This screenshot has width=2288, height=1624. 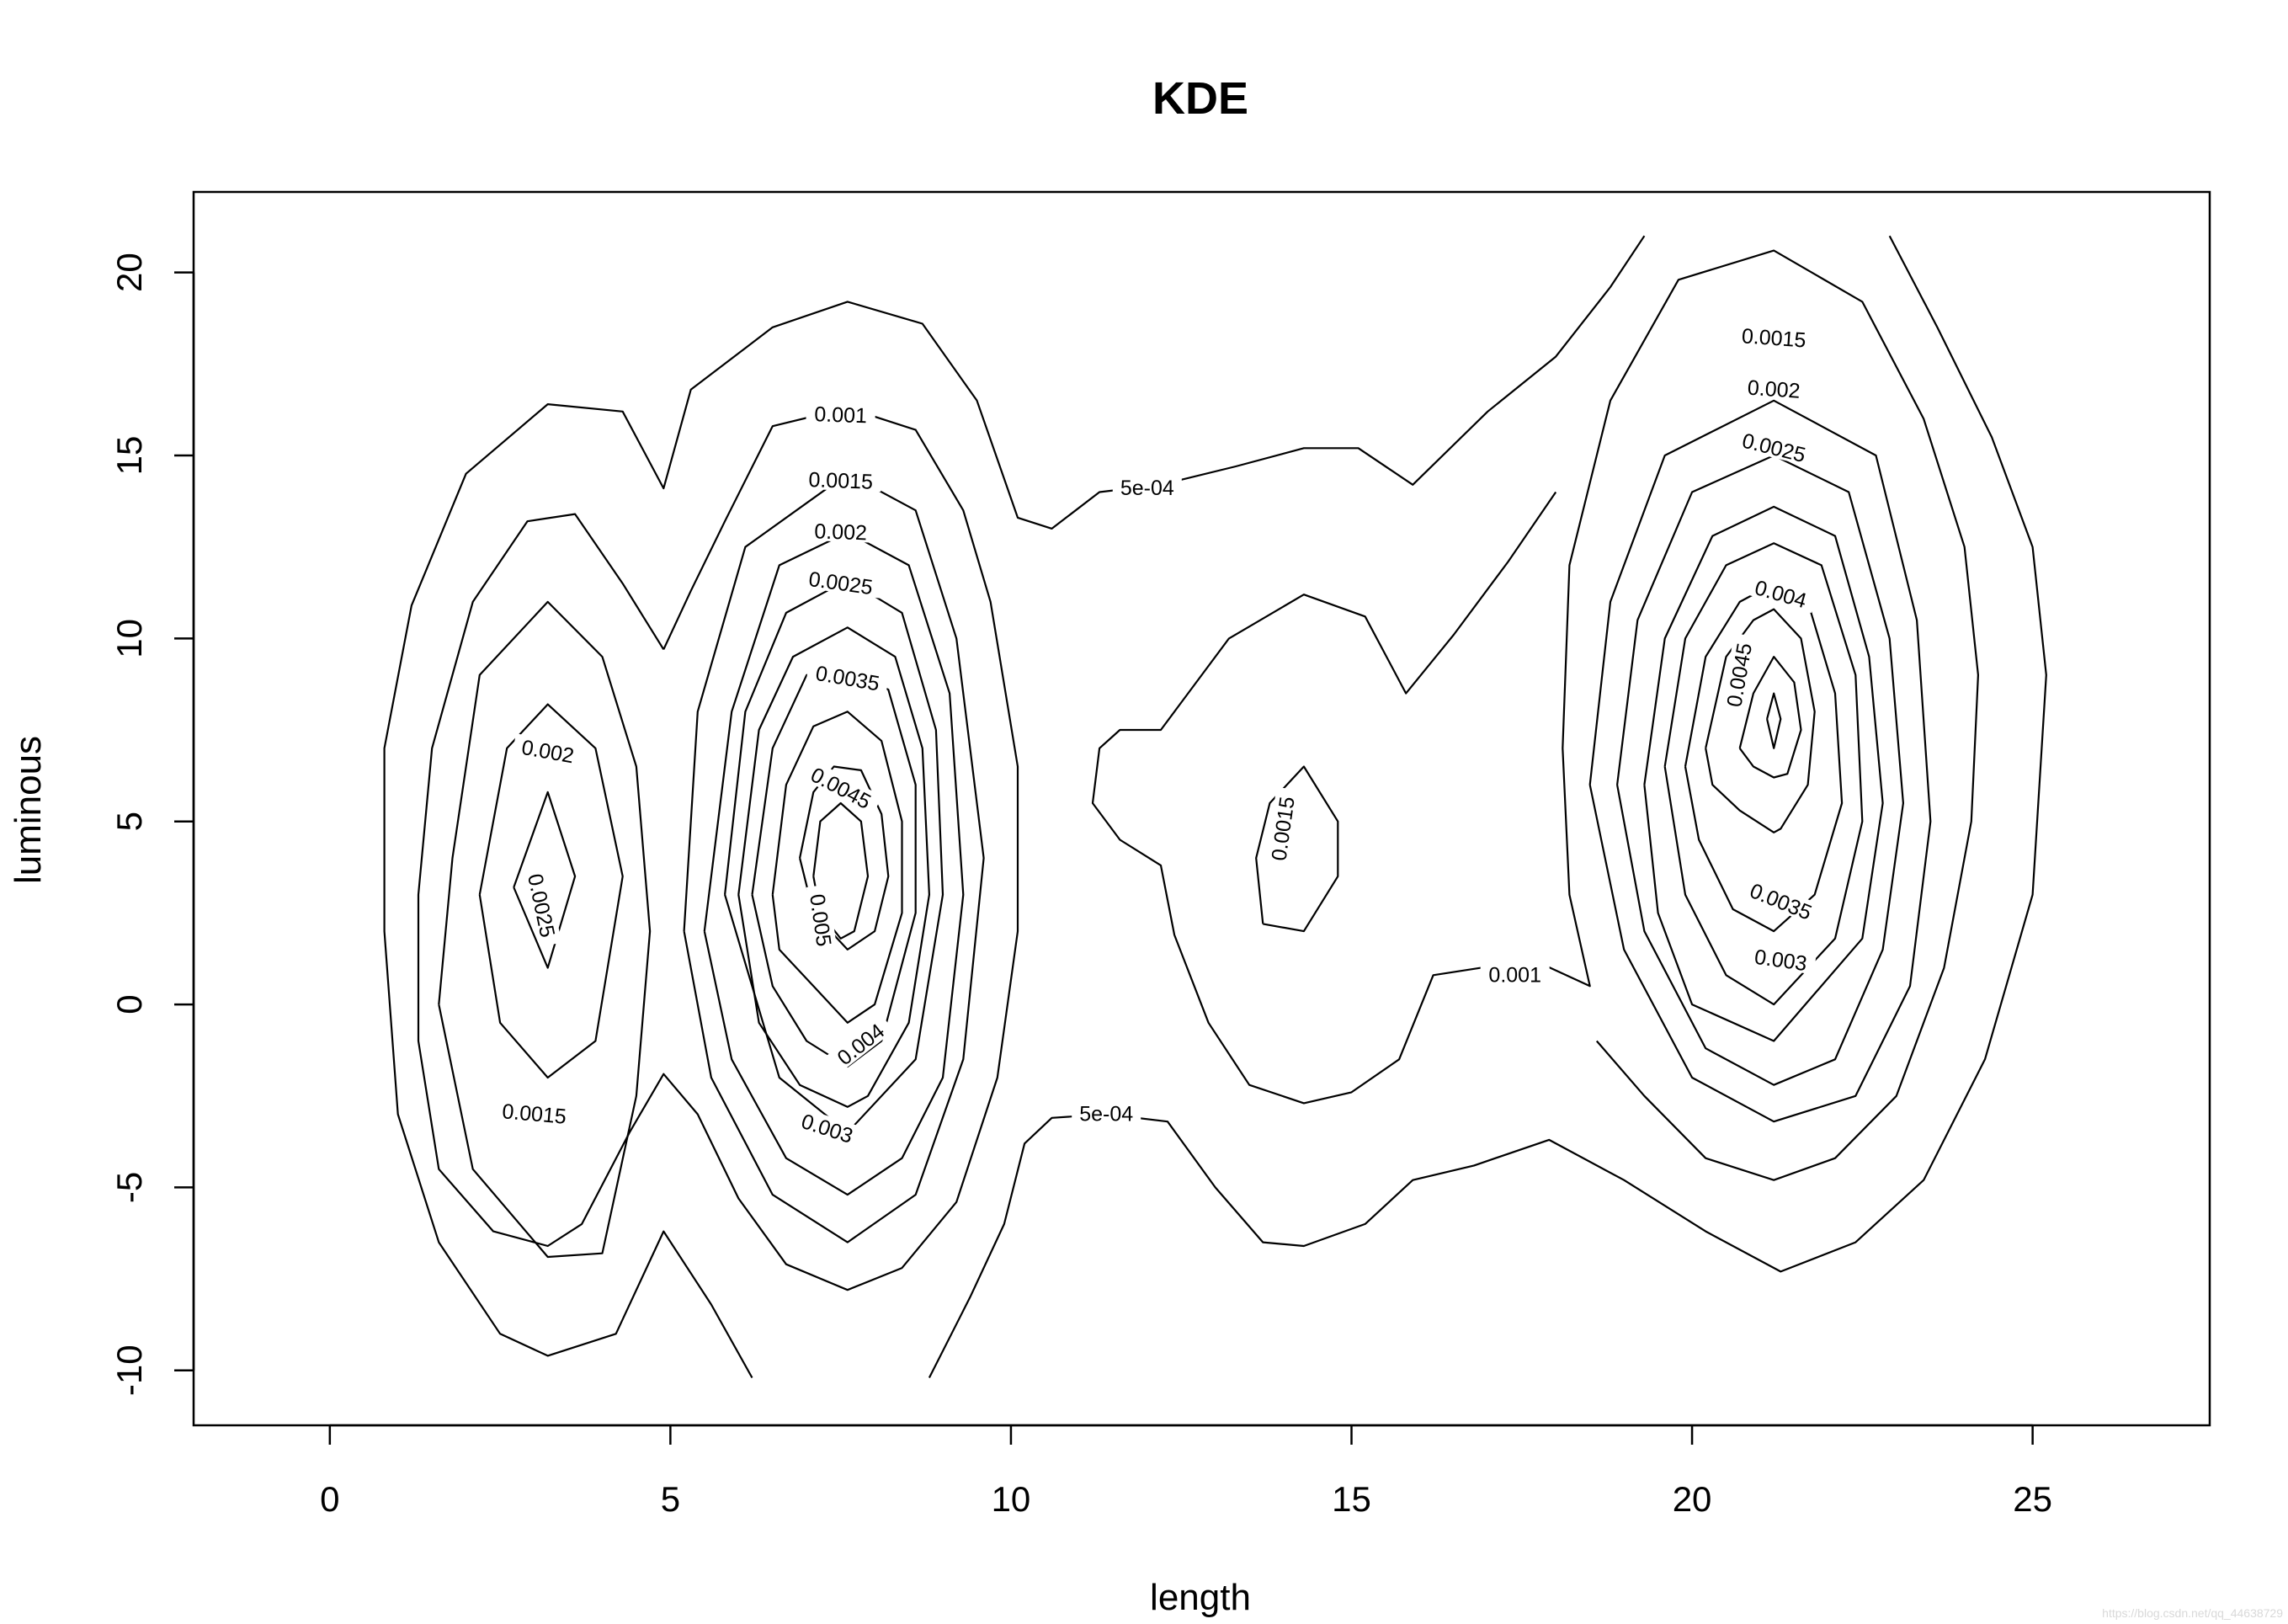 I want to click on y-tick-label: 10, so click(x=129, y=638).